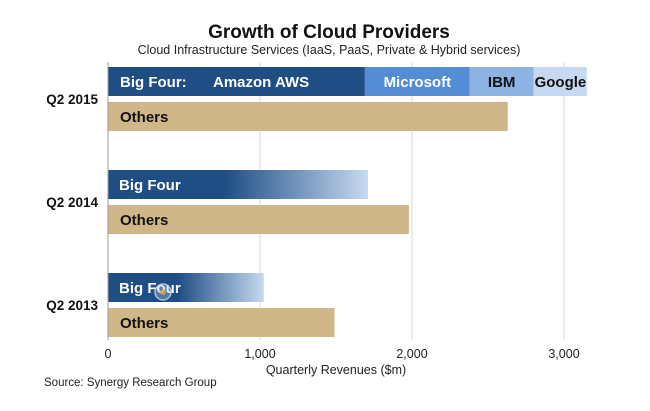 The width and height of the screenshot is (650, 411). Describe the element at coordinates (336, 370) in the screenshot. I see `x-axis-label: Quarterly Revenues ($m)` at that location.